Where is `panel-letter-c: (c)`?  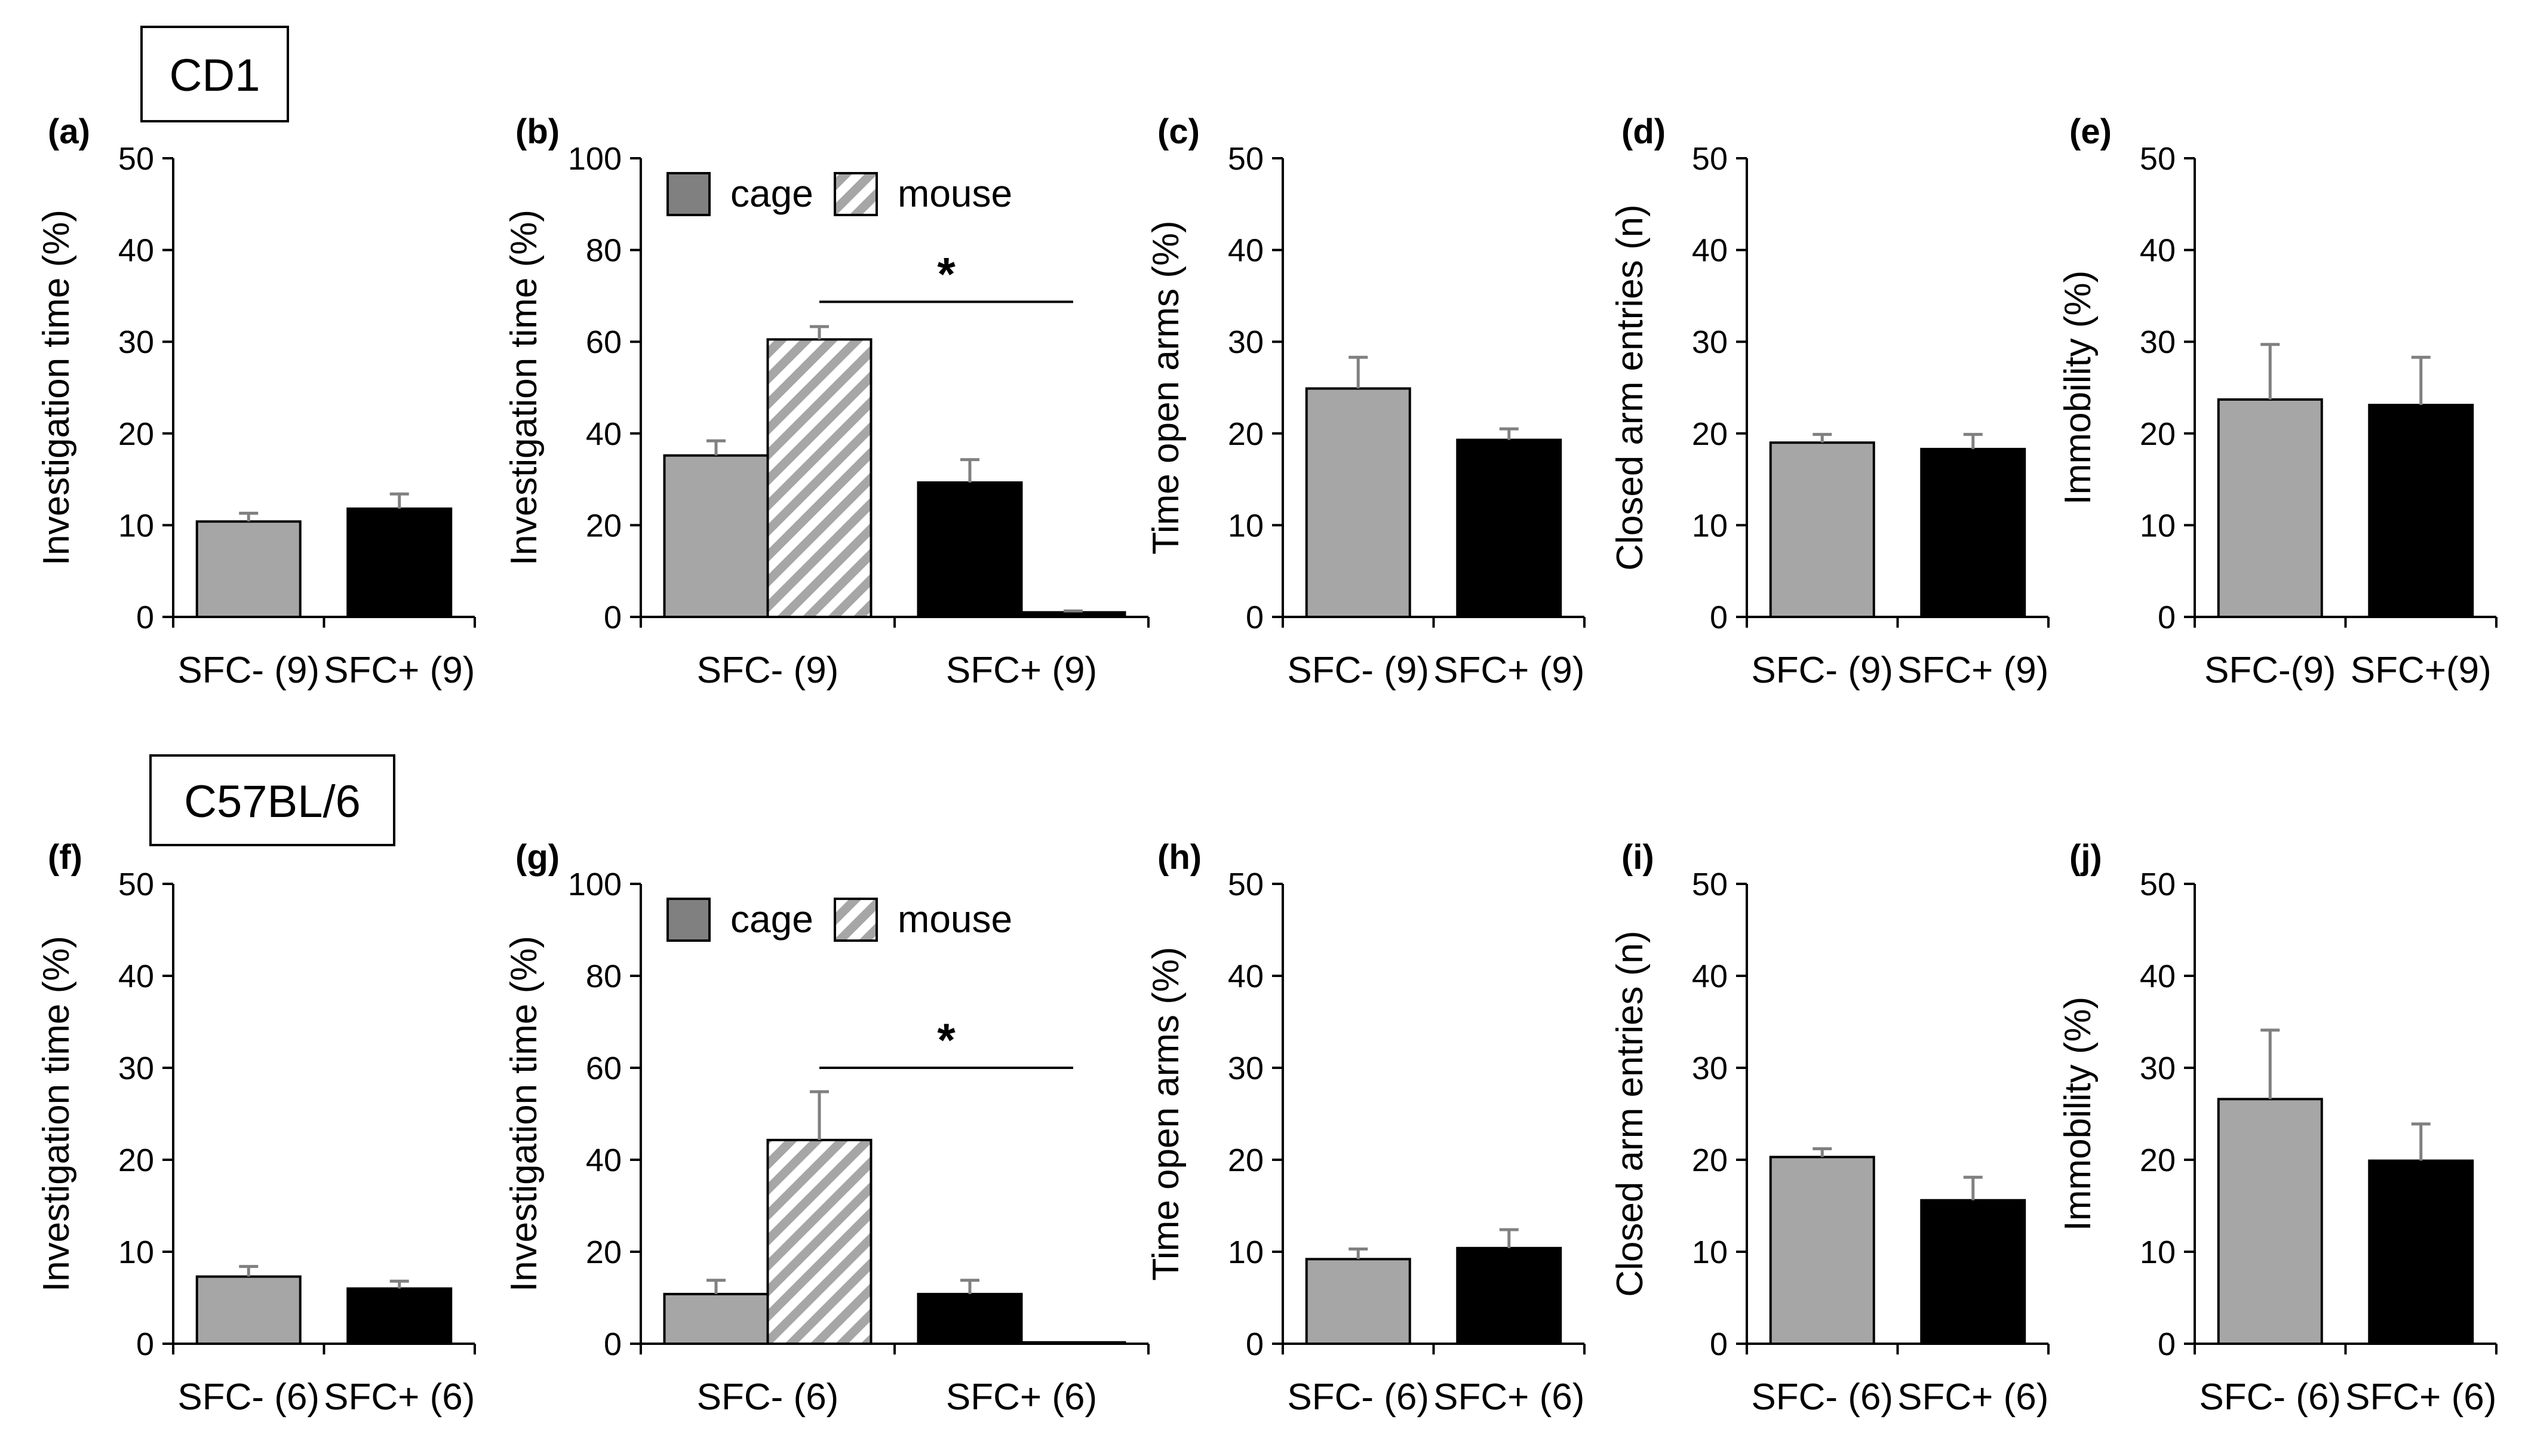 panel-letter-c: (c) is located at coordinates (1178, 131).